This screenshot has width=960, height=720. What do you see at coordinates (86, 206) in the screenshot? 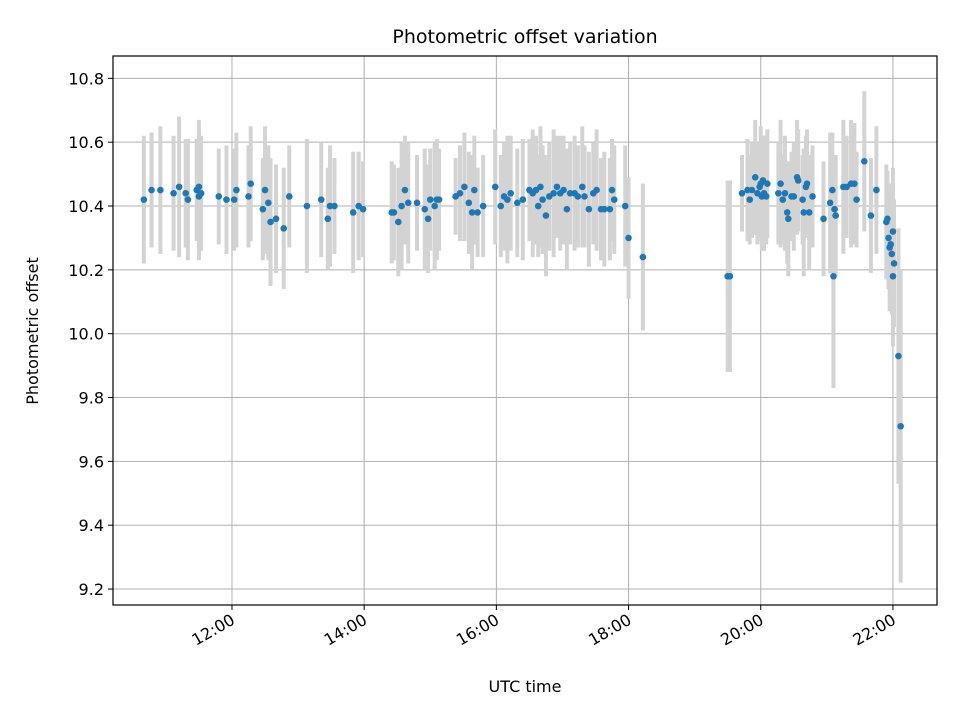
I see `y-tick-label: 10.4` at bounding box center [86, 206].